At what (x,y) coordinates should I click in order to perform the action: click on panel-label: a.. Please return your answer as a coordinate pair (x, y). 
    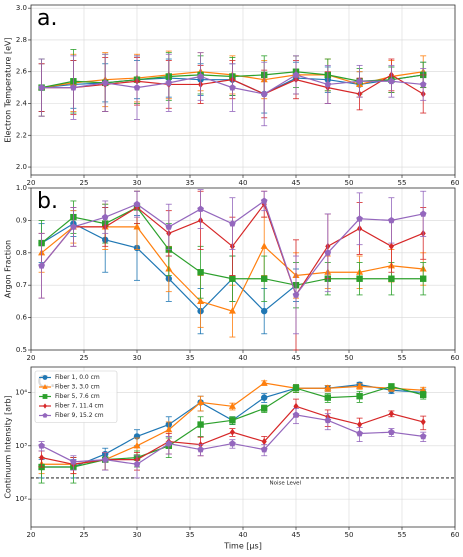
    Looking at the image, I should click on (47, 18).